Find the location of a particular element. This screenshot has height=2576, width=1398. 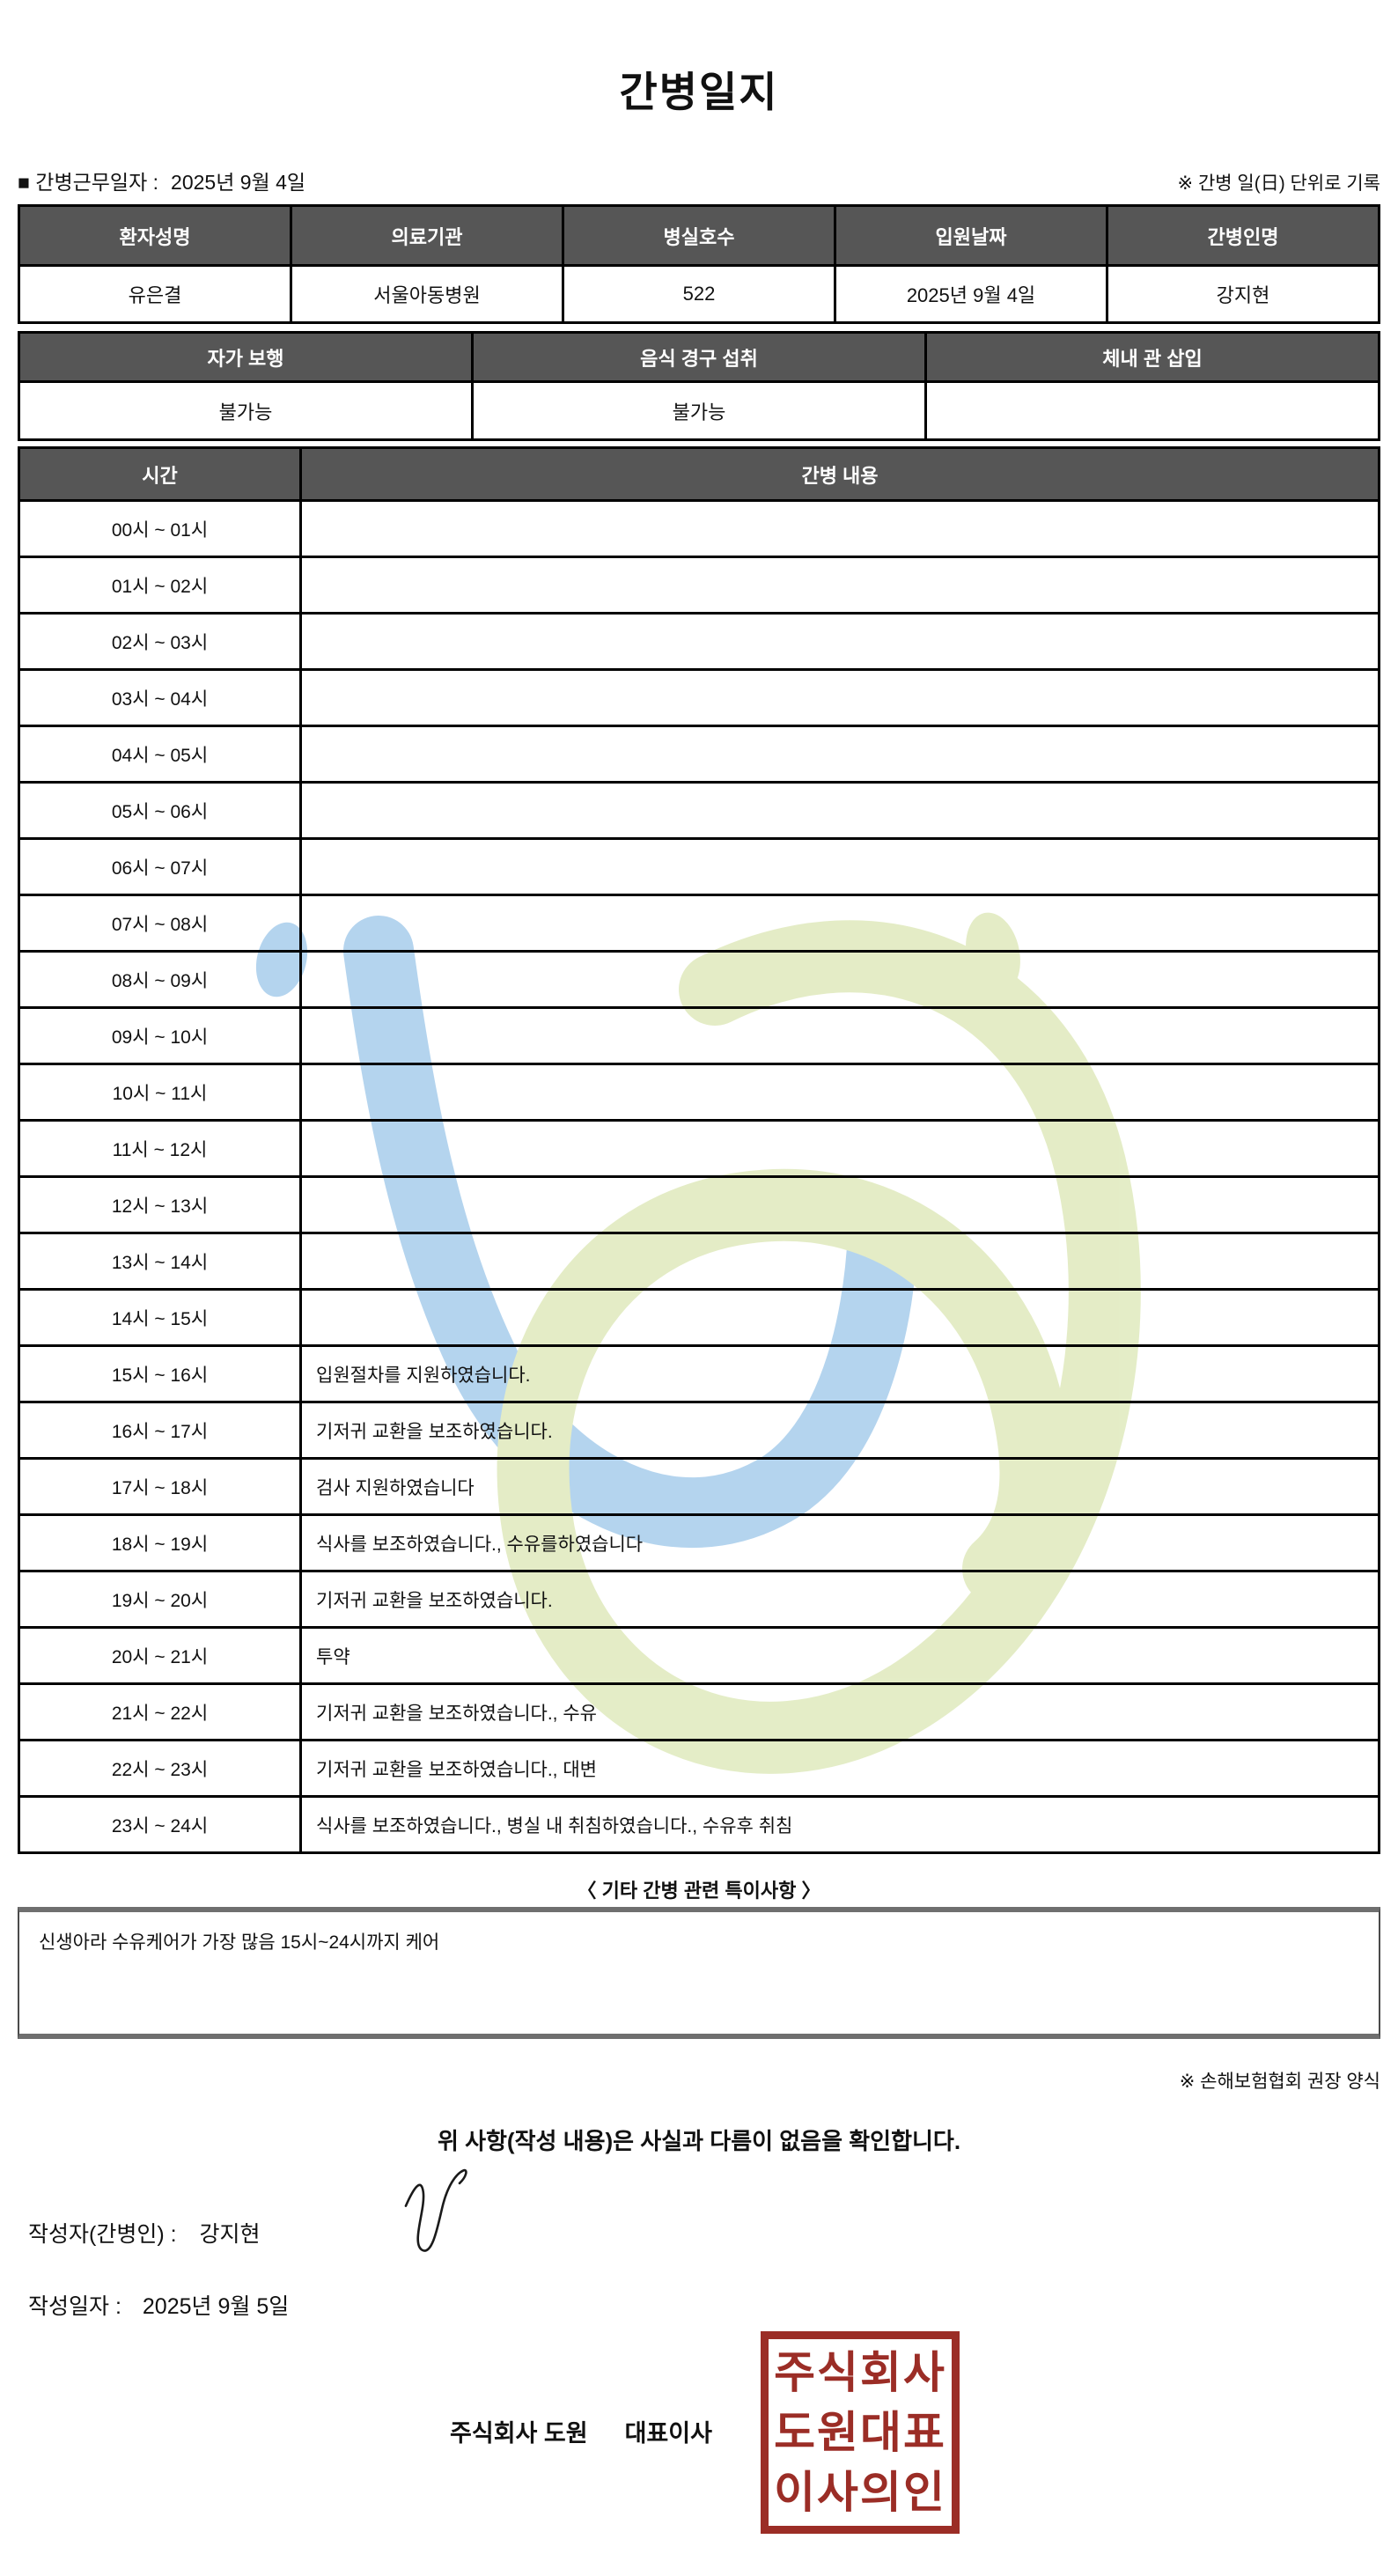

care-header-row: 시간 간병 내용 is located at coordinates (699, 474).